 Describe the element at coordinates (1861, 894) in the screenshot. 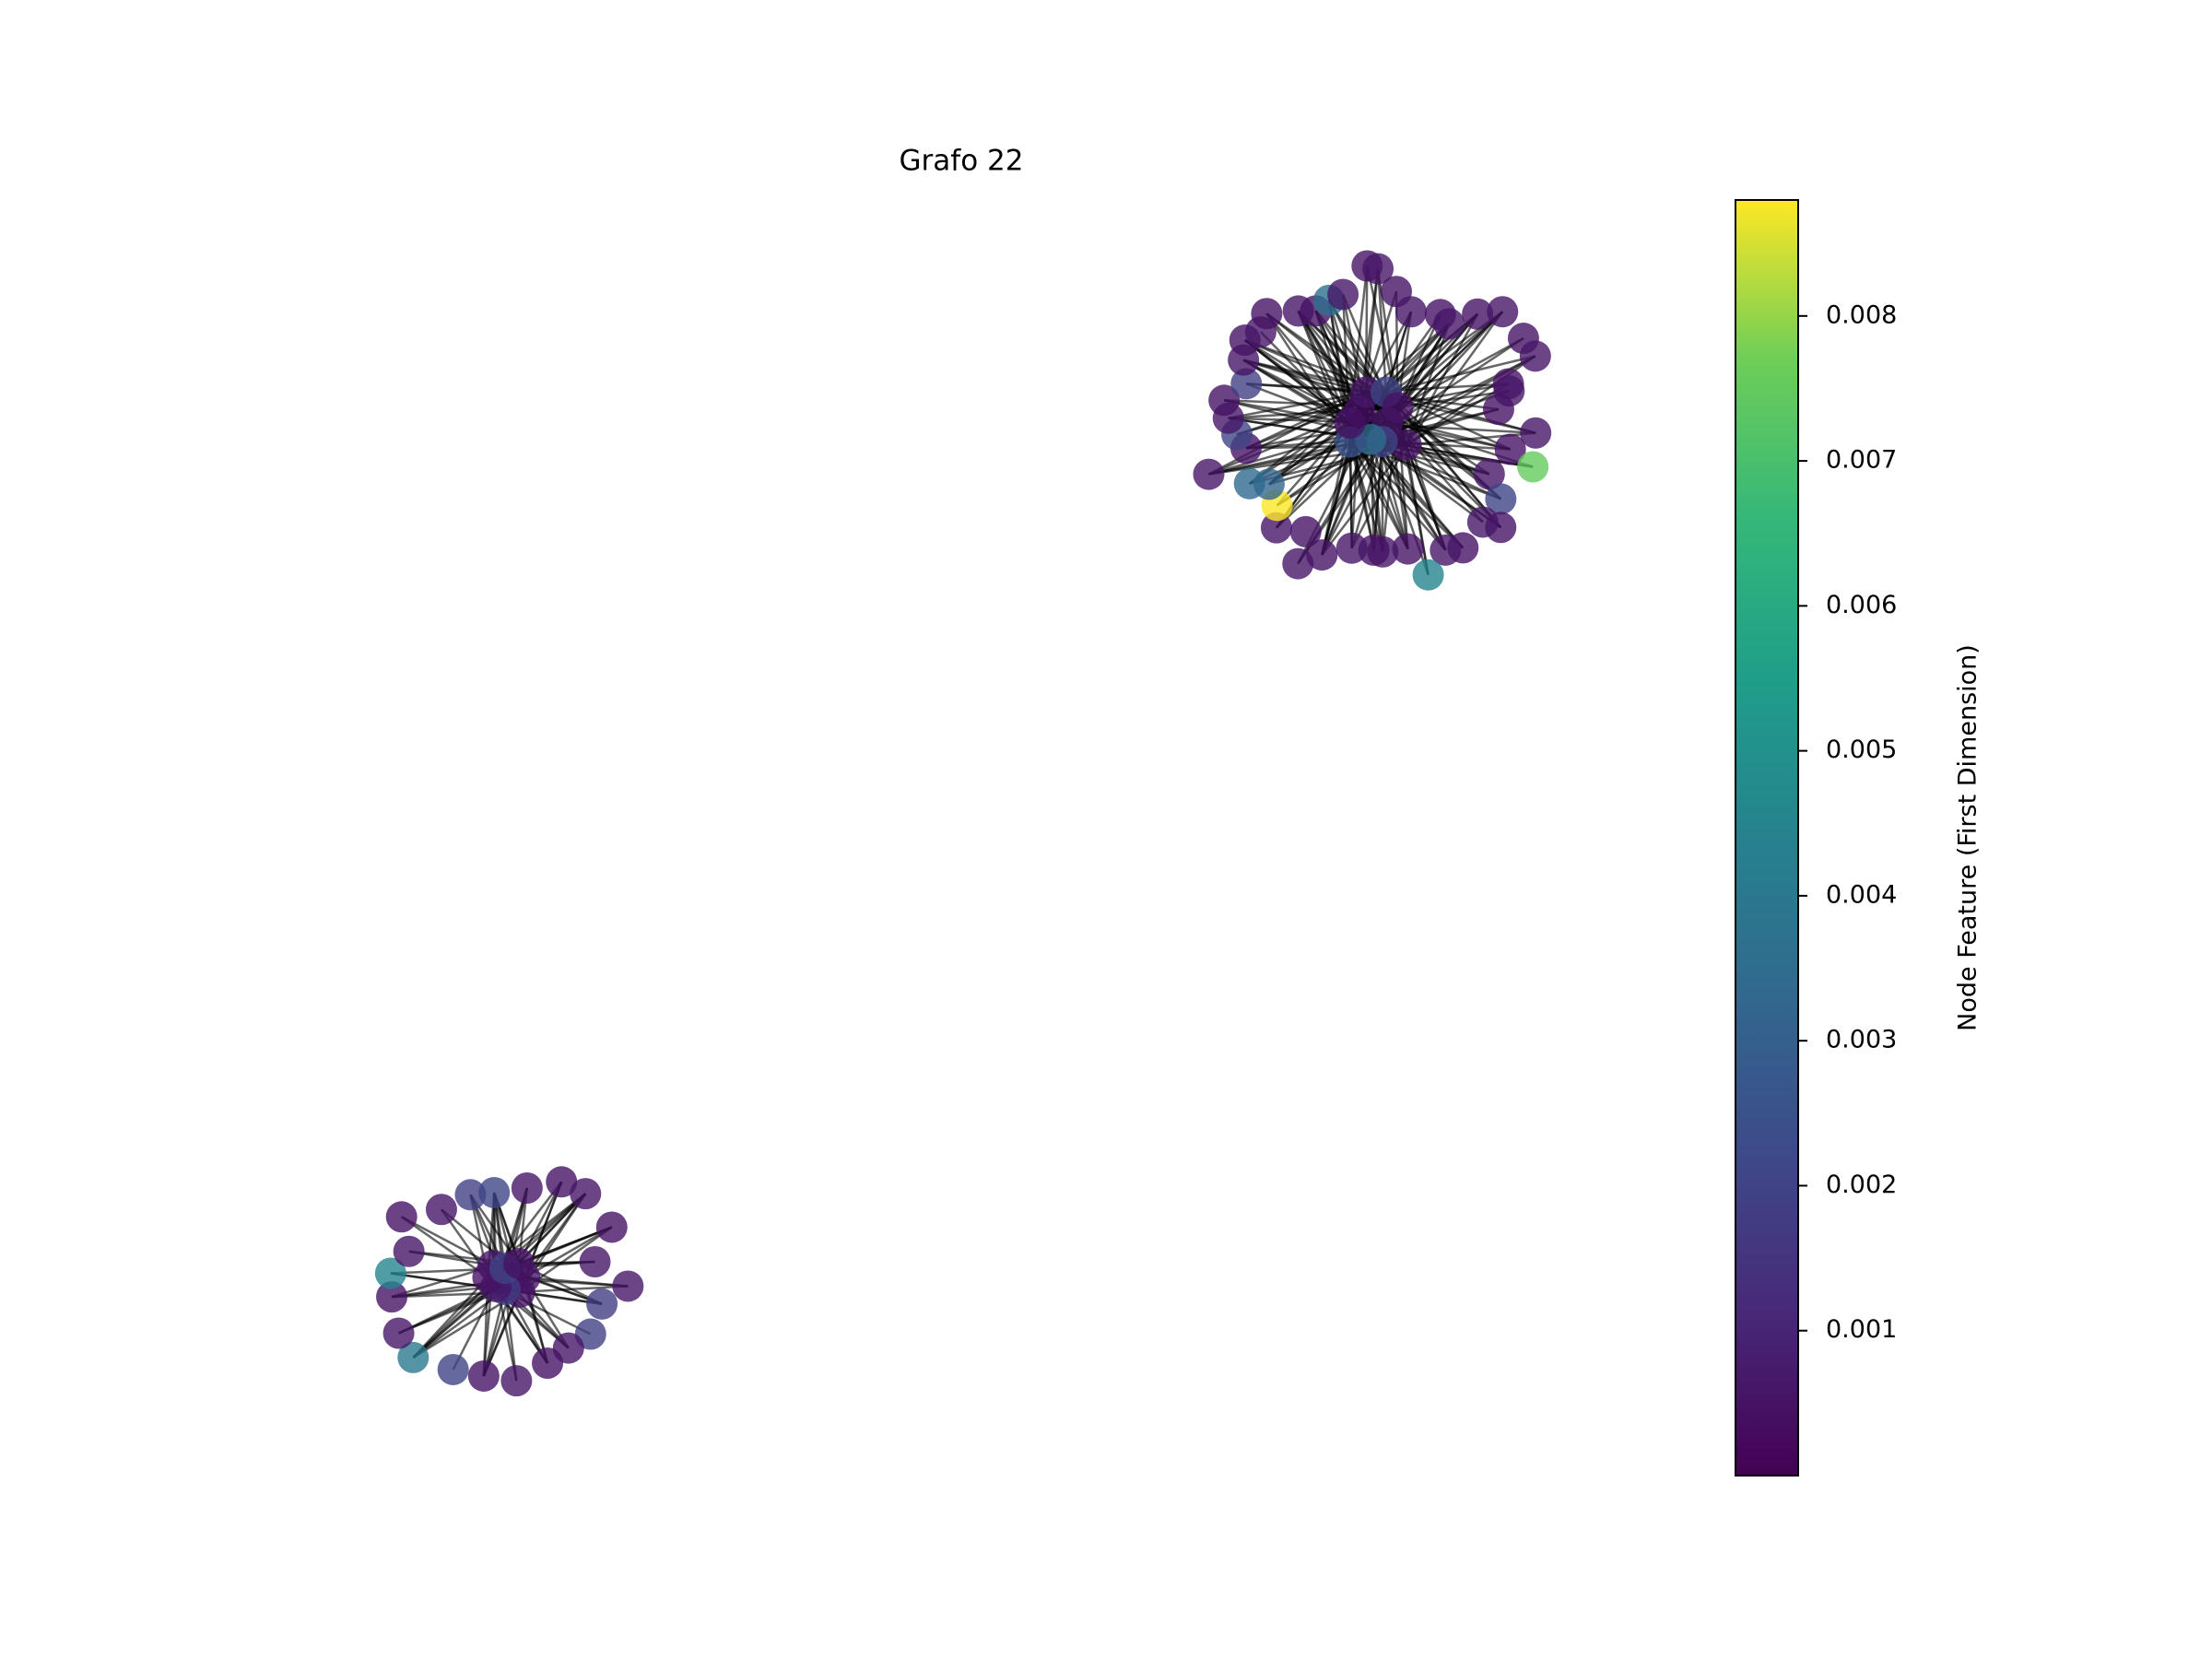

I see `colorbar-tick-label: 0.004` at that location.